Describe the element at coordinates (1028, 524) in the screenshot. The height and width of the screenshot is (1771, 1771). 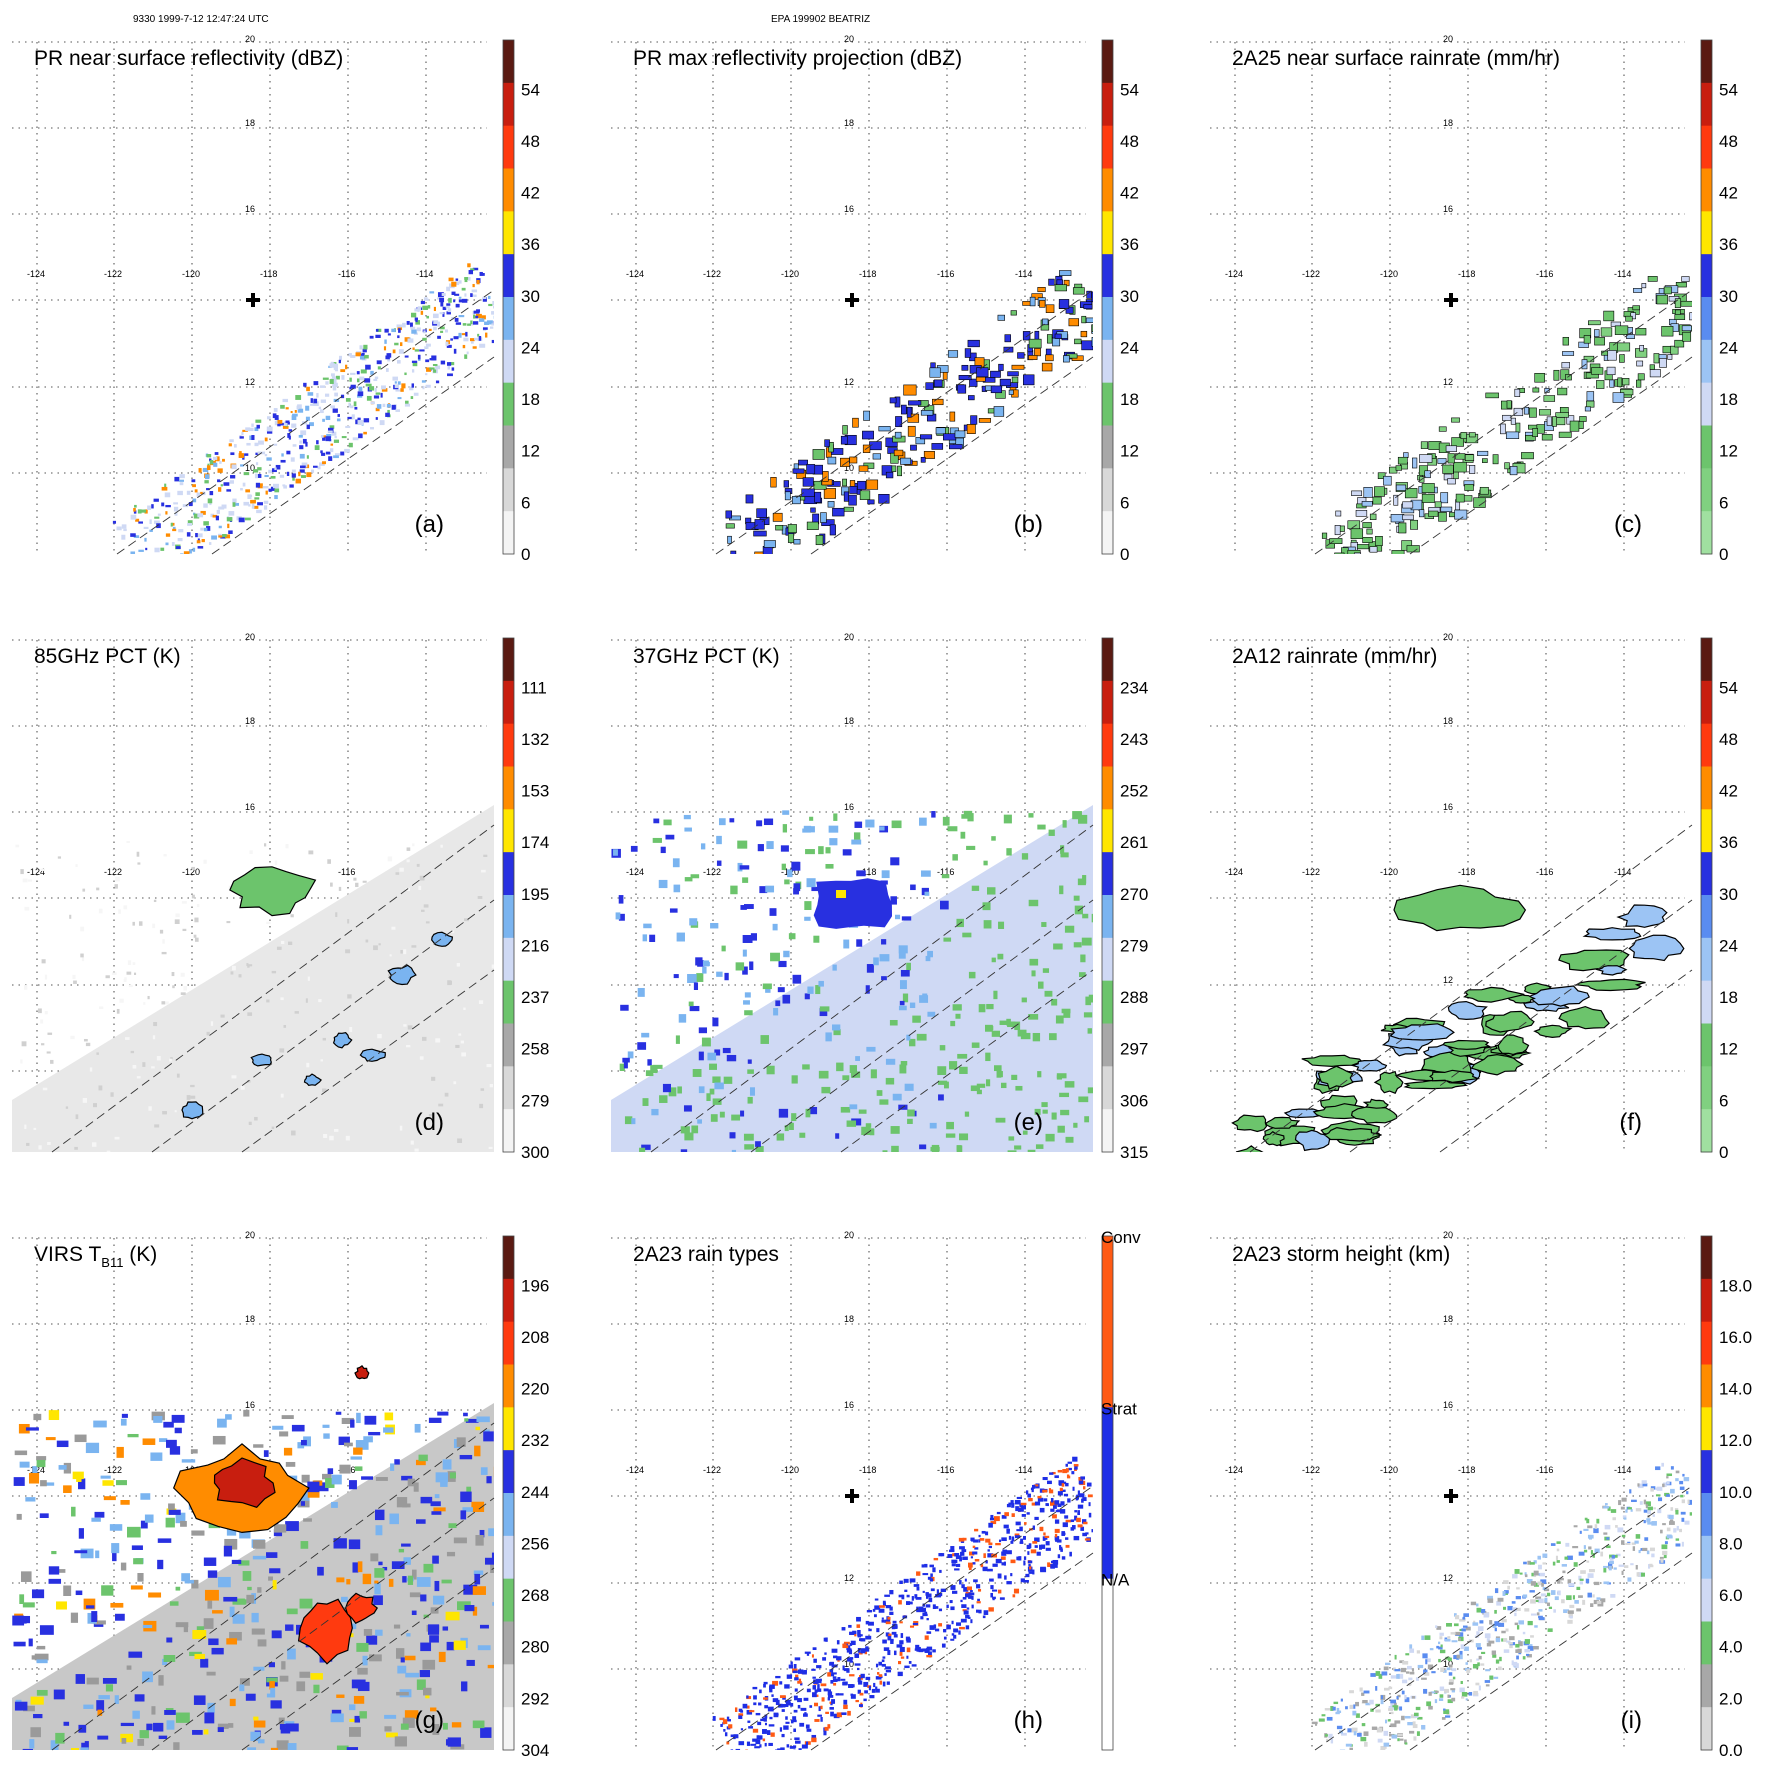
I see `panel-label: (b)` at that location.